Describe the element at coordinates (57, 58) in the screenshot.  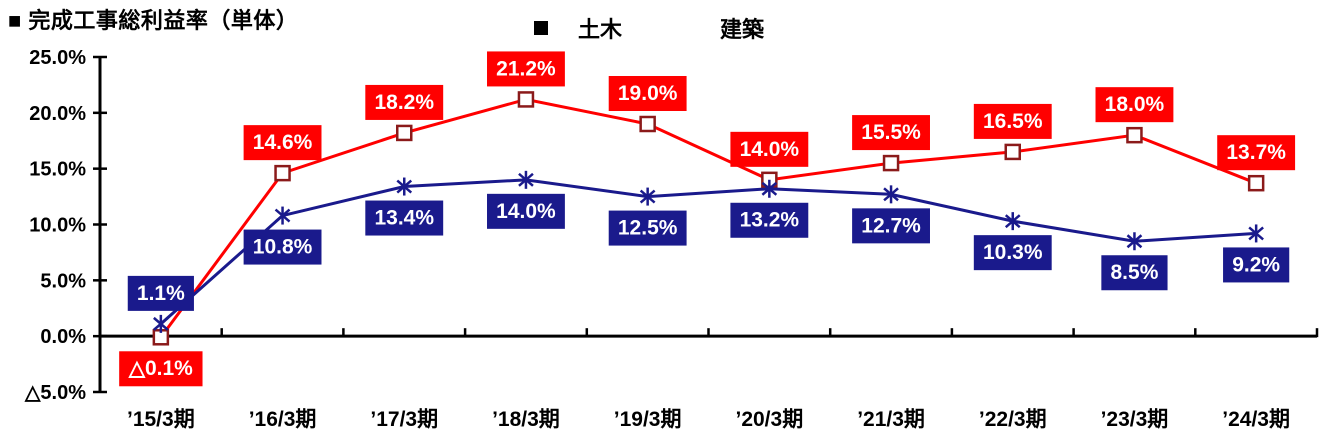
I see `y-axis-label: 25.0%` at that location.